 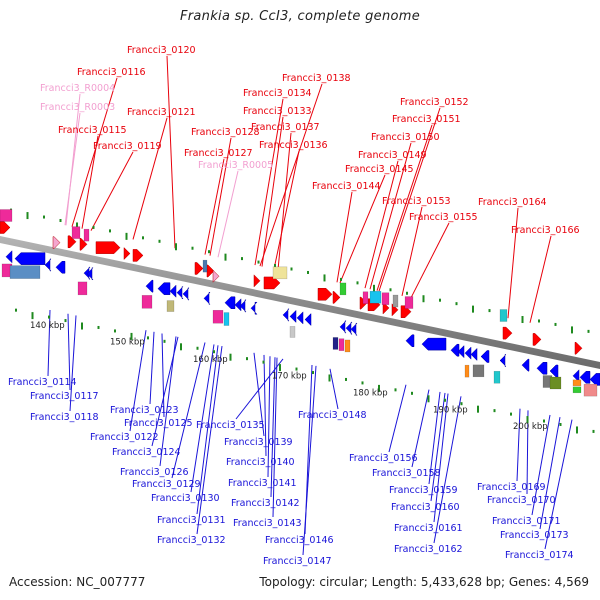 I want to click on gene-label-forward: Francci3_0166, so click(x=545, y=230).